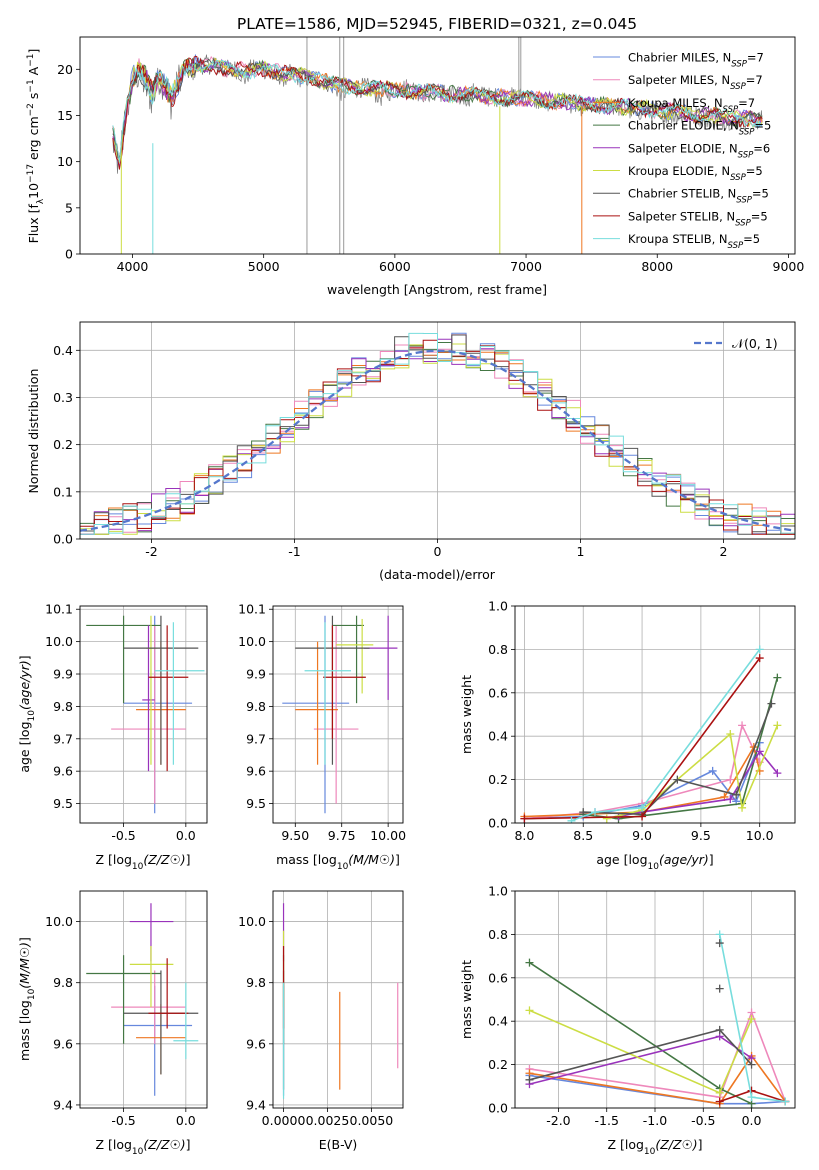 The width and height of the screenshot is (819, 1170). I want to click on mass-vs-ebv-panel: 0.0000 0.0025 0.0050 9.4 9.6 9.8 10.0 E(B-V), so click(321, 1021).